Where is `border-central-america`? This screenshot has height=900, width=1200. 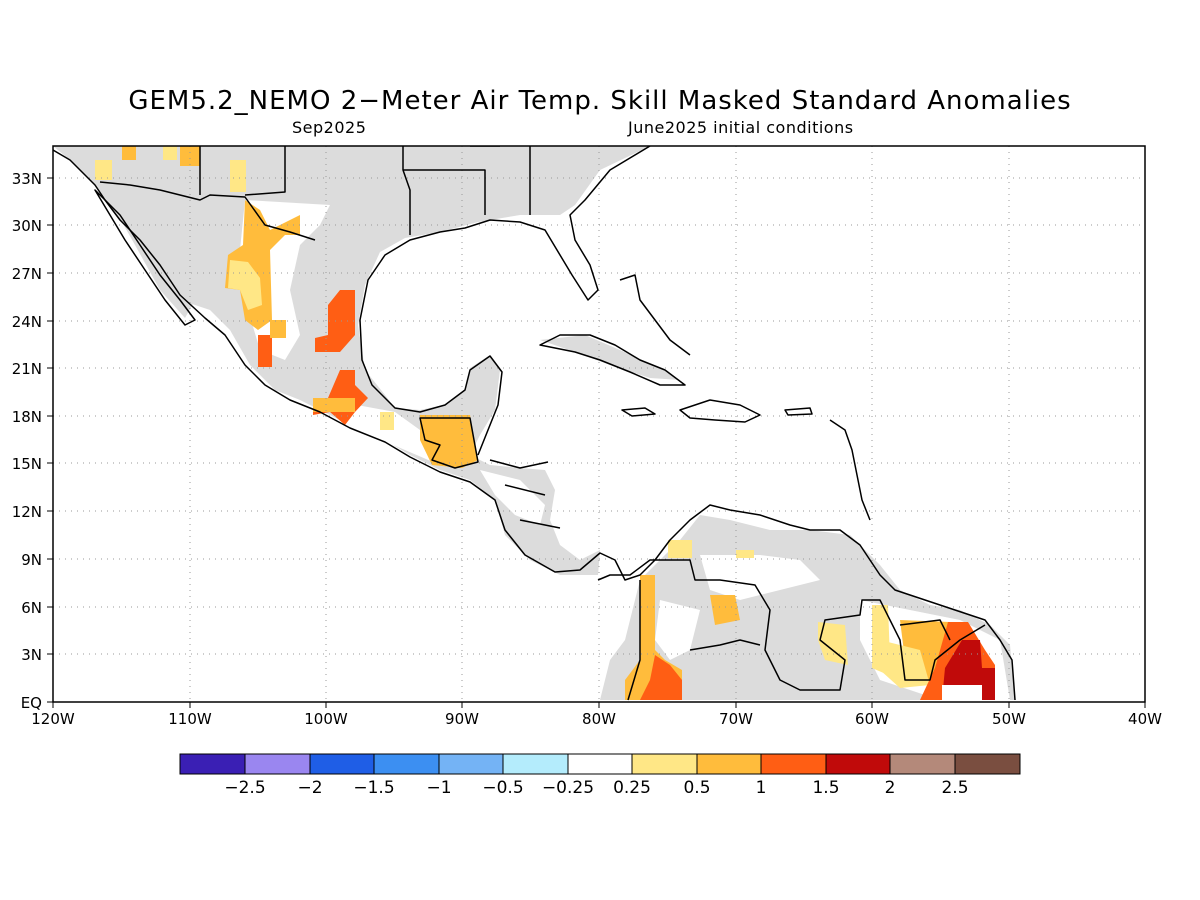
border-central-america is located at coordinates (525, 494).